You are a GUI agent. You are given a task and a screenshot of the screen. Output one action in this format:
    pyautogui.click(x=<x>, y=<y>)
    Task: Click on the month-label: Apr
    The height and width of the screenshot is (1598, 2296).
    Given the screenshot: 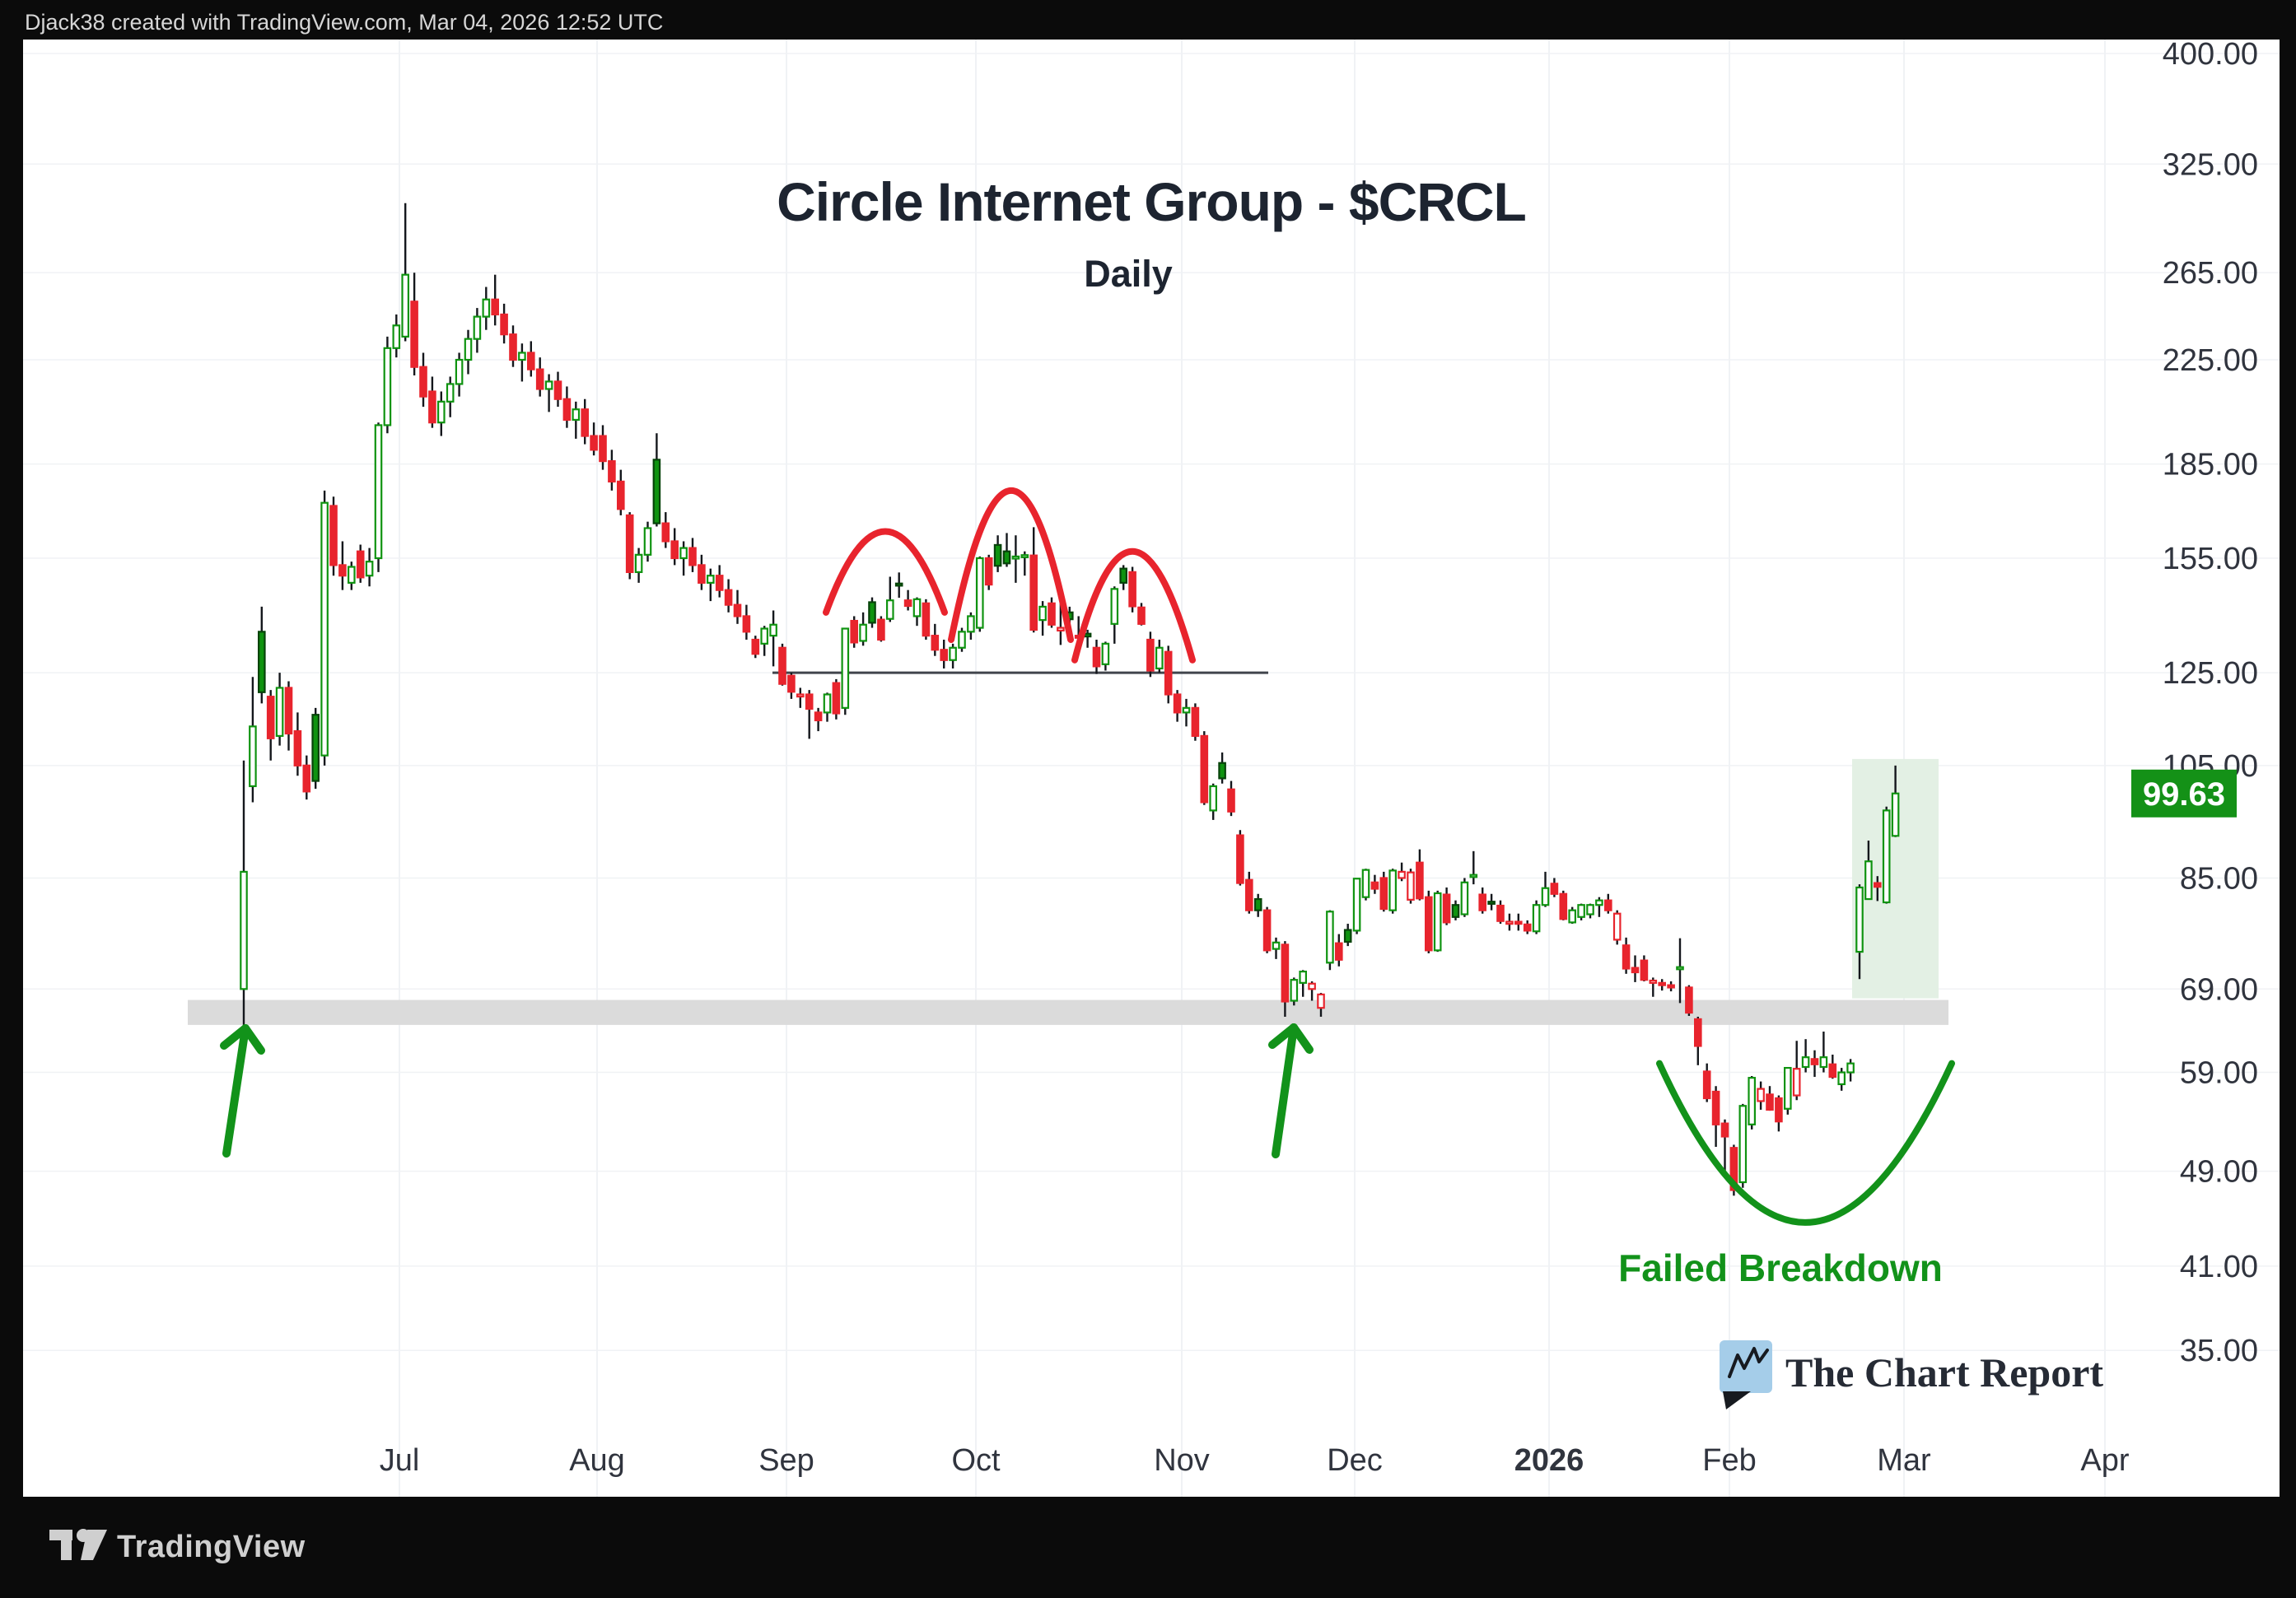 What is the action you would take?
    pyautogui.click(x=2104, y=1460)
    